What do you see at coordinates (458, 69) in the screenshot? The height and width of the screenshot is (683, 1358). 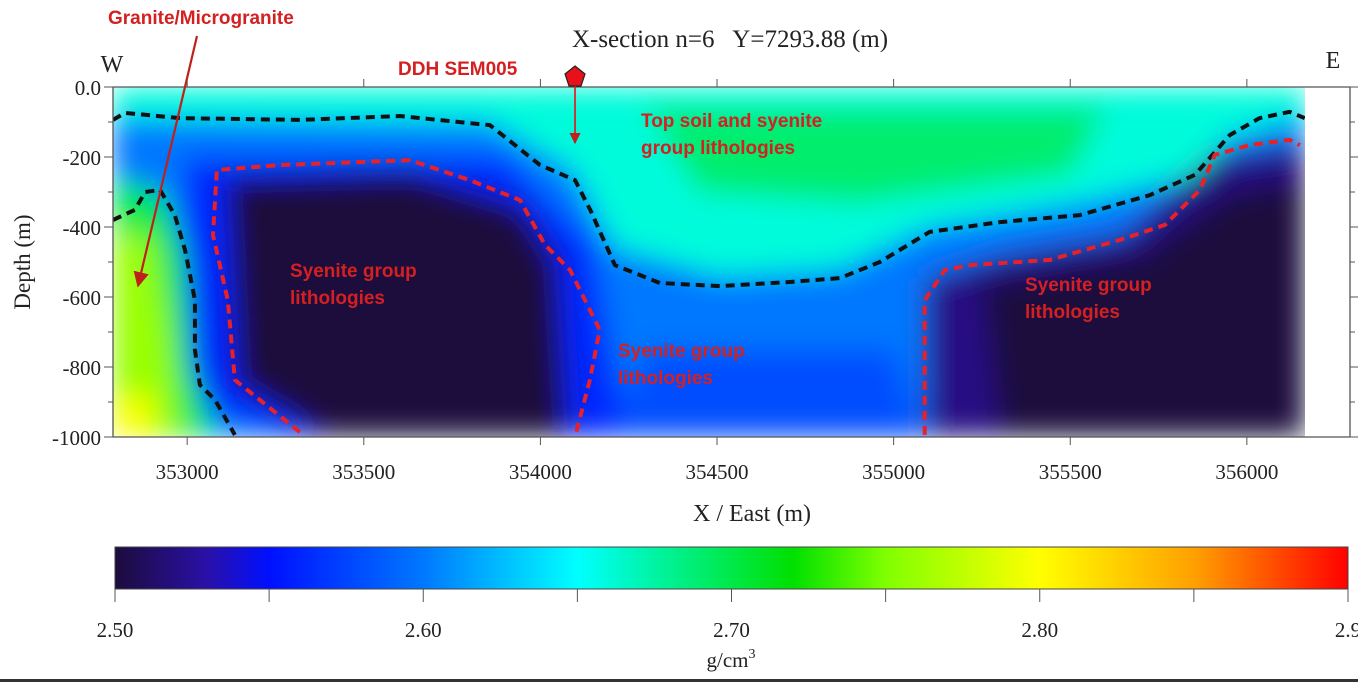 I see `drillhole-label: DDH SEM005` at bounding box center [458, 69].